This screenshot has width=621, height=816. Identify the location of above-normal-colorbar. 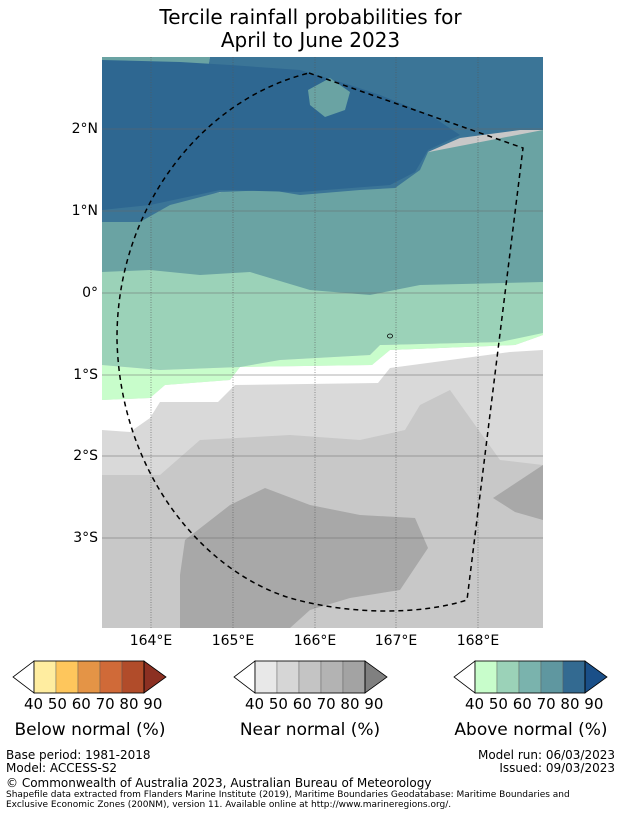
(530, 677).